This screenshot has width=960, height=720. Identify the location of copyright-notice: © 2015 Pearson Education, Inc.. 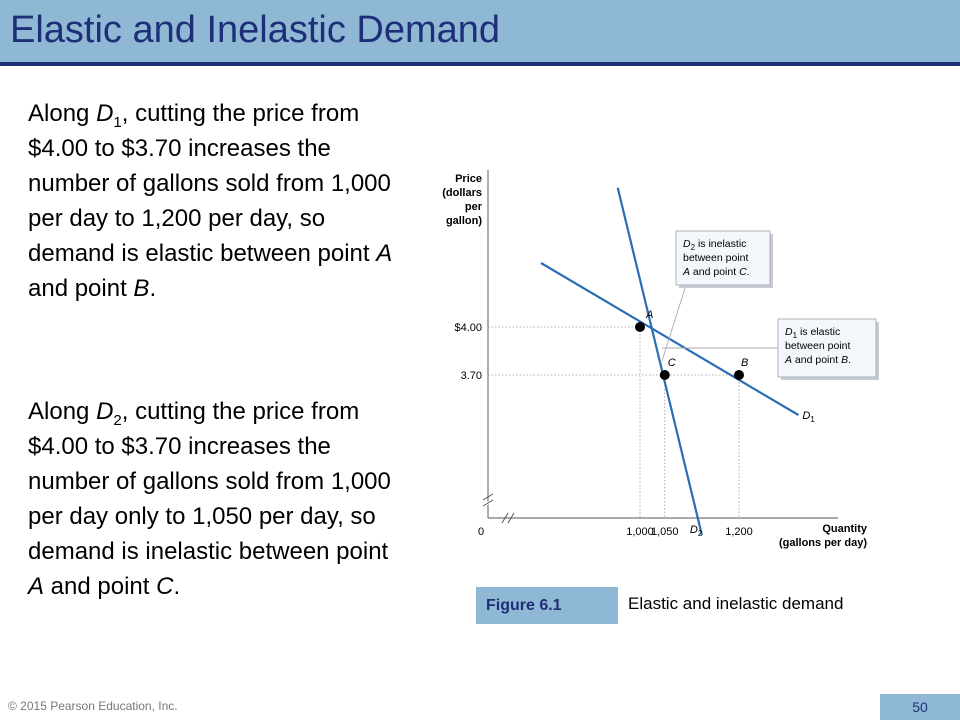
(93, 706).